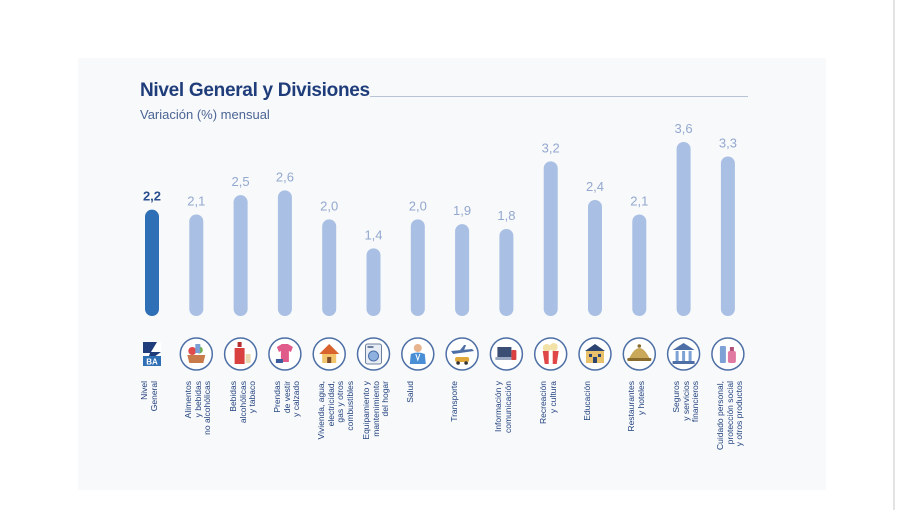 The height and width of the screenshot is (510, 900). Describe the element at coordinates (242, 402) in the screenshot. I see `category-label-2: Bebidas alcohólicas y tabaco` at that location.